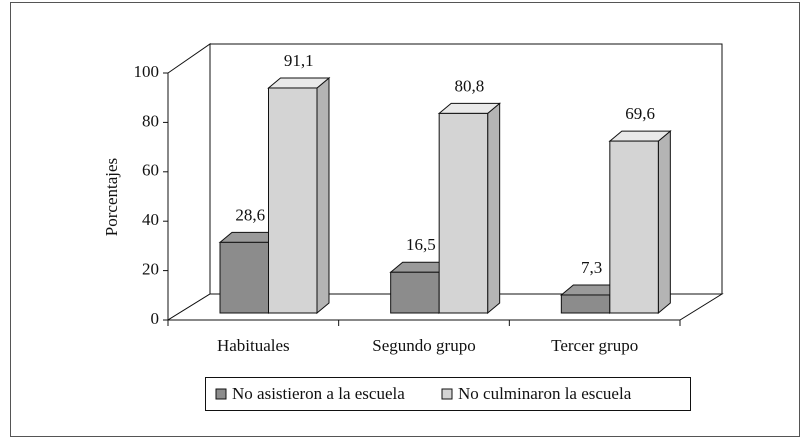 The image size is (802, 439). I want to click on y-axis-label: Porcentajes, so click(111, 197).